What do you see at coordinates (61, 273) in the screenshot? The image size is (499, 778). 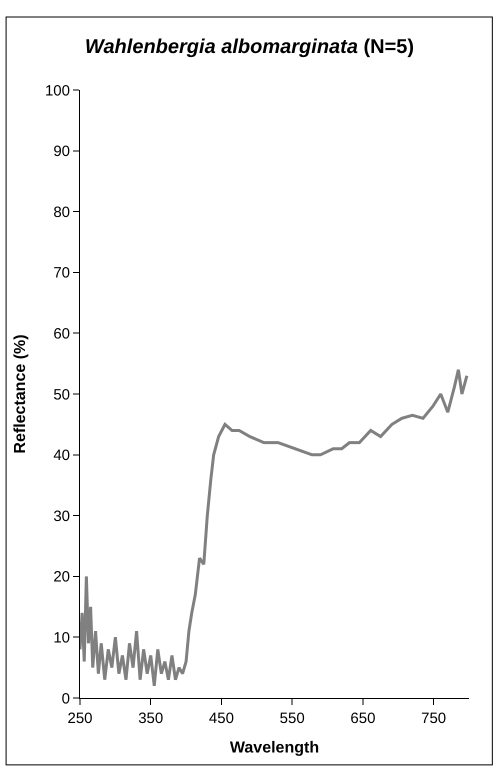 I see `y-tick-label: 70` at bounding box center [61, 273].